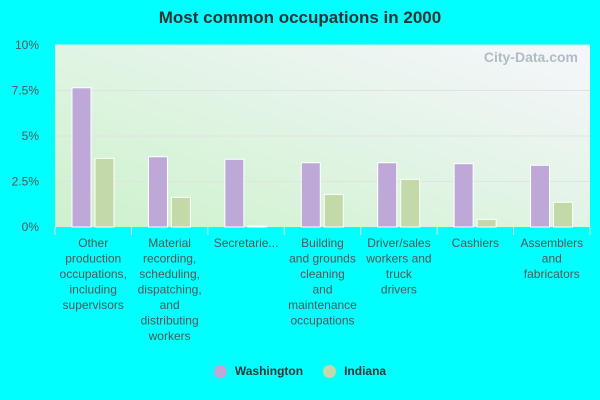 Image resolution: width=600 pixels, height=400 pixels. I want to click on y-tick-label: 0%, so click(31, 227).